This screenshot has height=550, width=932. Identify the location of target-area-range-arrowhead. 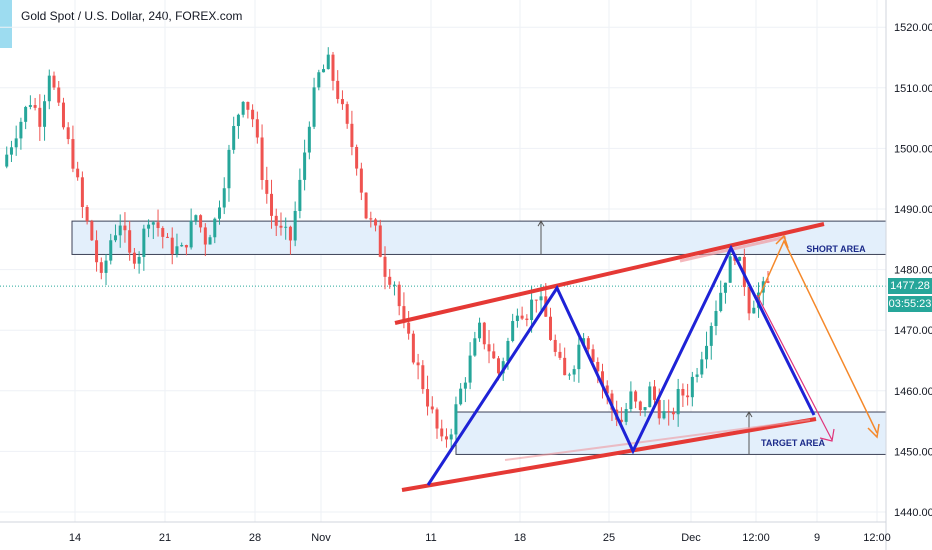
(749, 414).